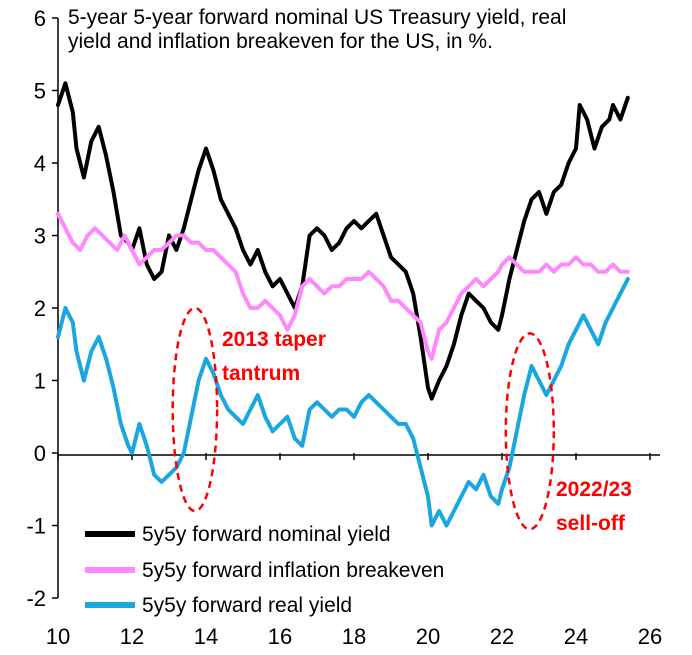 The height and width of the screenshot is (655, 692). Describe the element at coordinates (650, 636) in the screenshot. I see `x-tick-label: 26` at that location.